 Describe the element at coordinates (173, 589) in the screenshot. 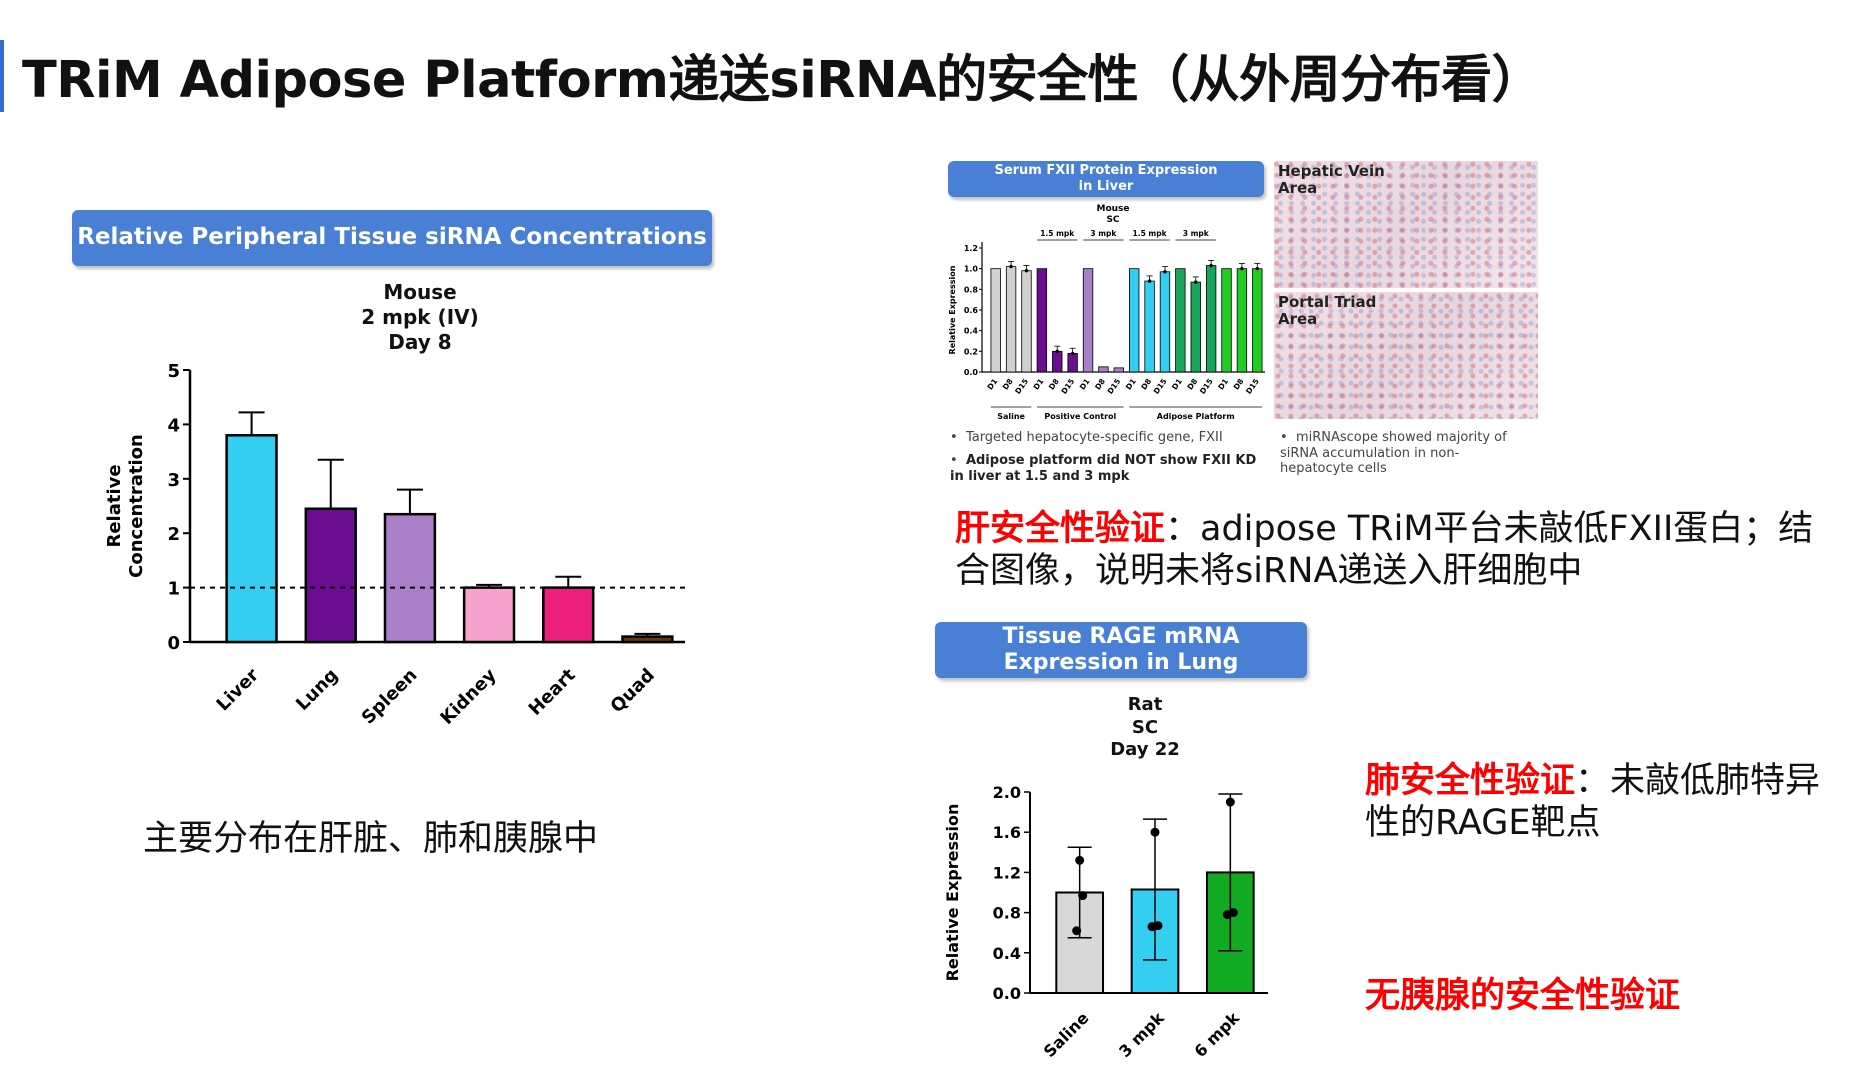

I see `chart1-y-tick-label: 1` at that location.